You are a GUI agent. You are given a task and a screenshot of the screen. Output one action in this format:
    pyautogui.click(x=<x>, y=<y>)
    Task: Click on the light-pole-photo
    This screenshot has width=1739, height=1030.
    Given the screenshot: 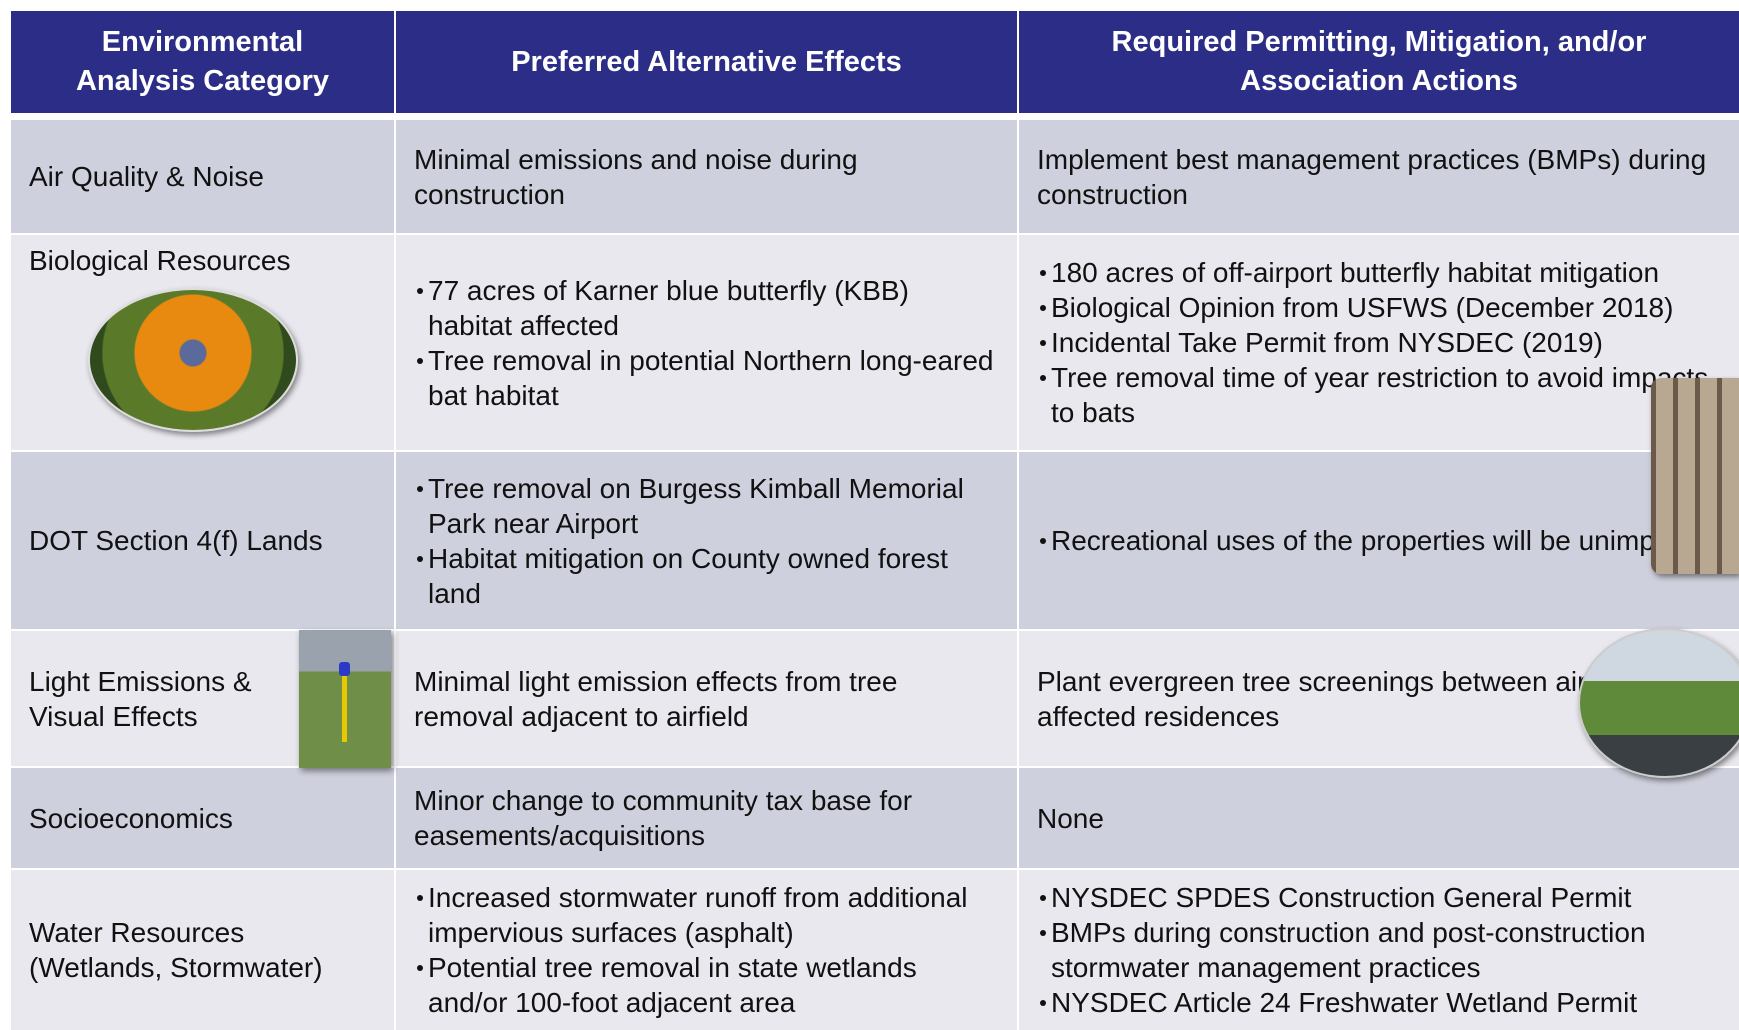 What is the action you would take?
    pyautogui.click(x=345, y=699)
    